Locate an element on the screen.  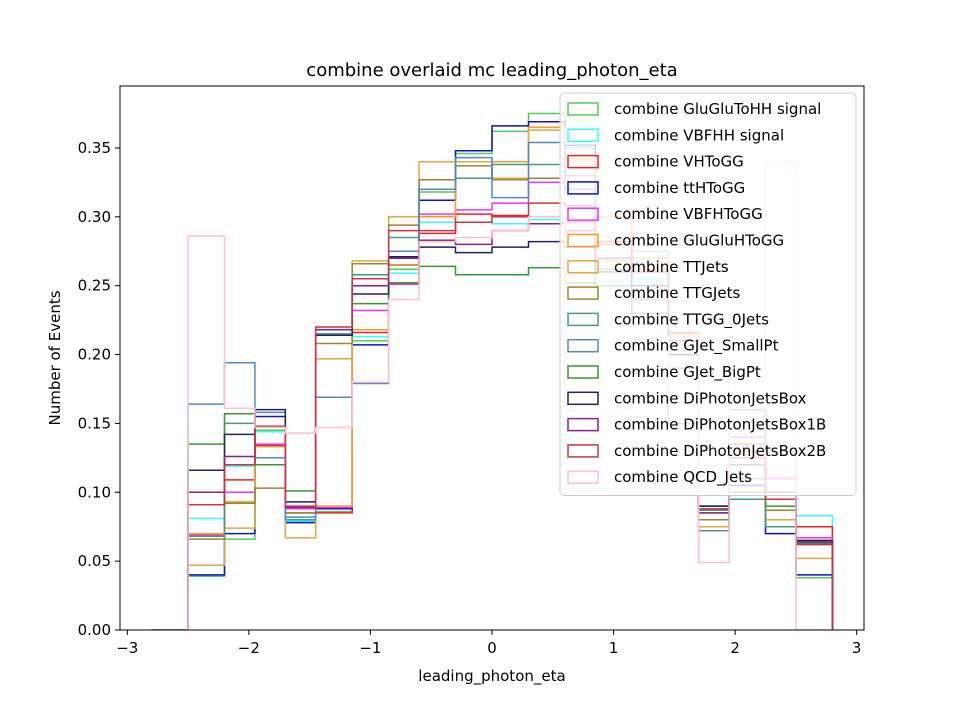
legend-label: combine TTGJets is located at coordinates (677, 293).